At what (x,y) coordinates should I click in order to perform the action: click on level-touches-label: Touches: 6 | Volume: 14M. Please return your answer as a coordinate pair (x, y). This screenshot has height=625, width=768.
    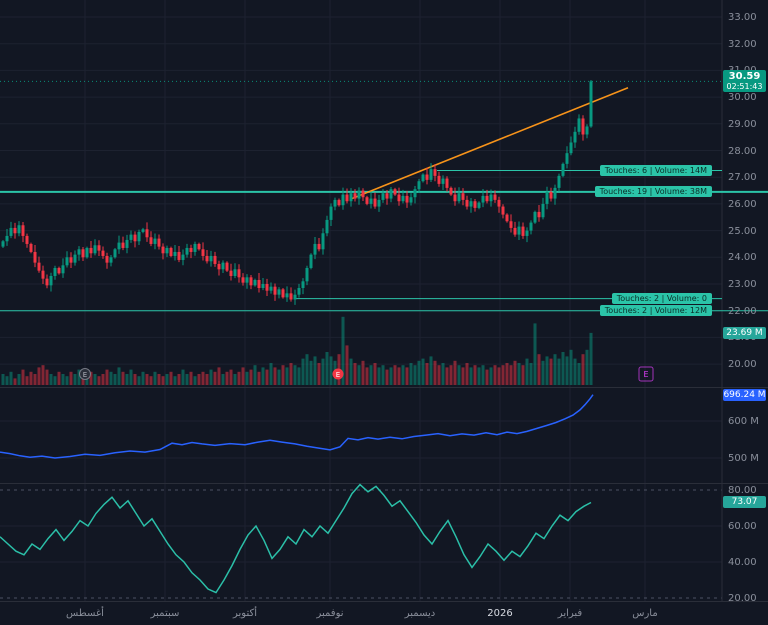
    Looking at the image, I should click on (655, 171).